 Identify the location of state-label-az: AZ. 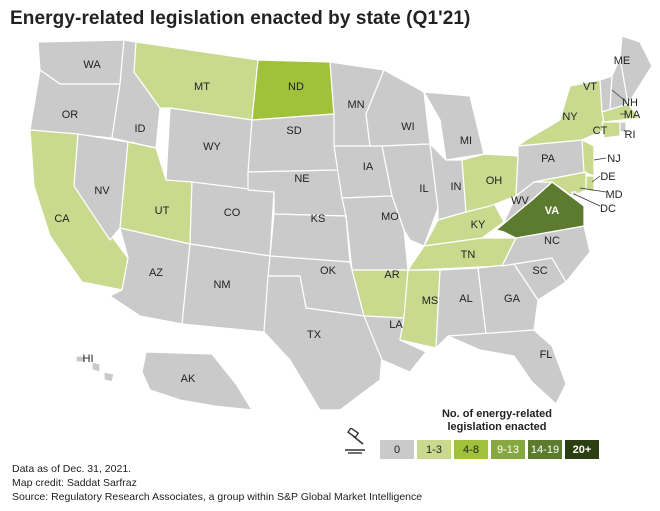
(156, 273).